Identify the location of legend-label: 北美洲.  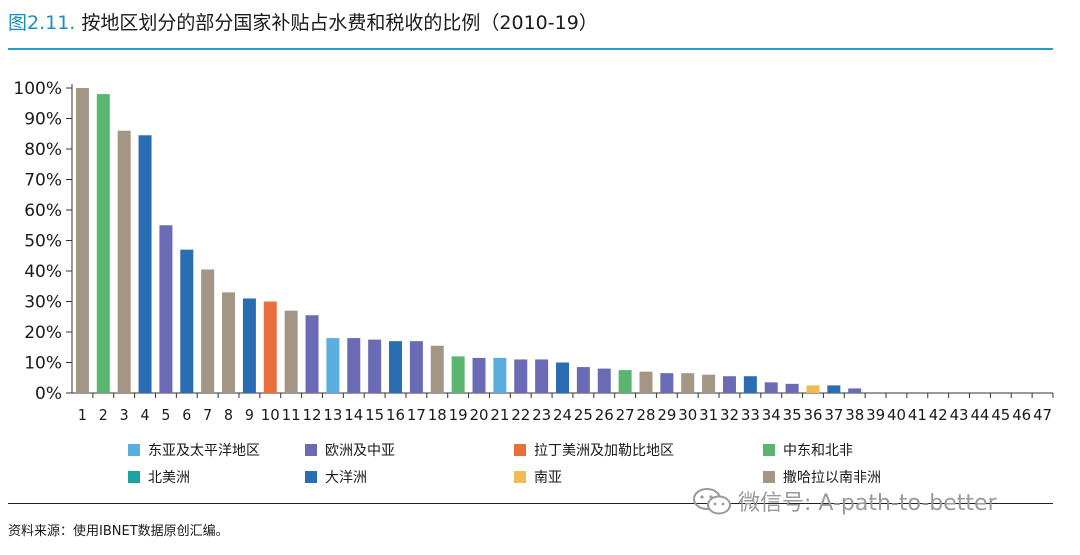
(169, 478).